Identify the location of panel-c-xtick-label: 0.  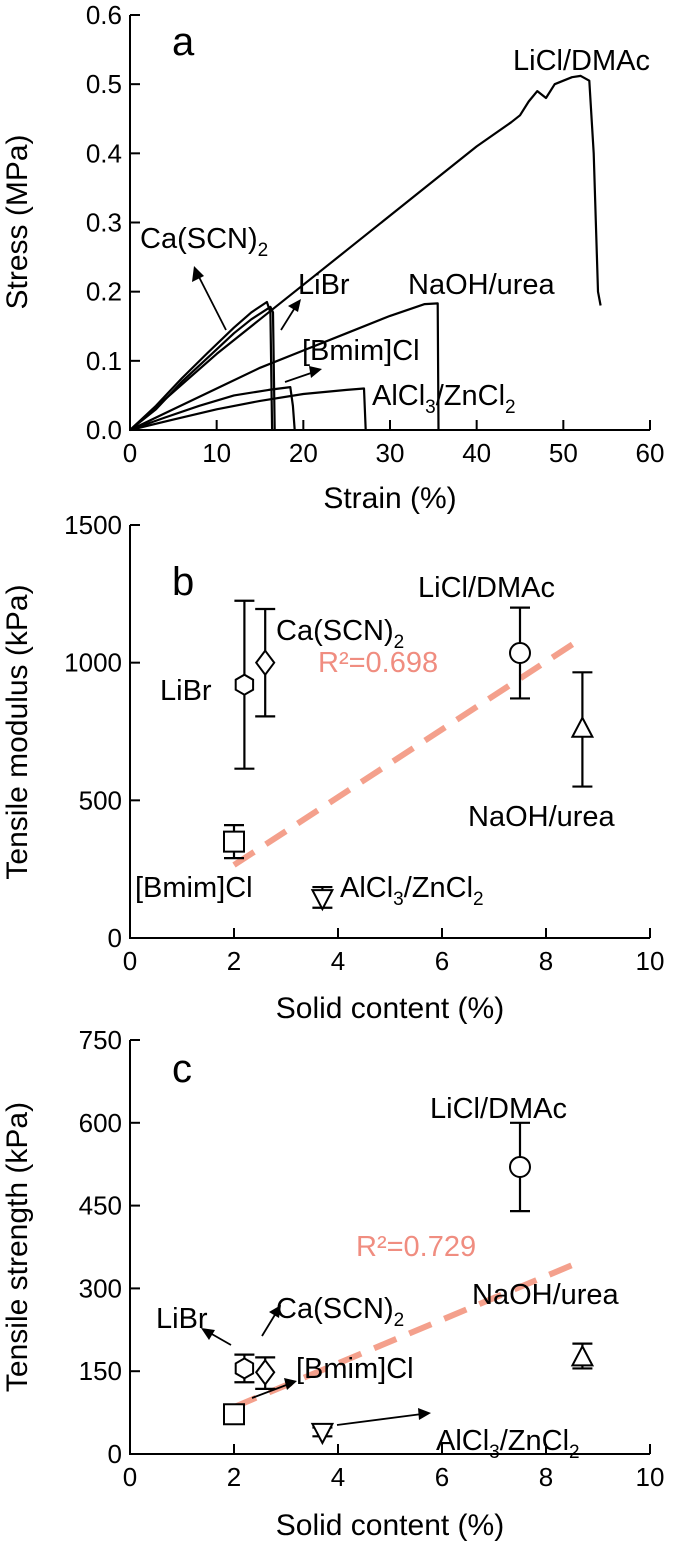
(130, 1477).